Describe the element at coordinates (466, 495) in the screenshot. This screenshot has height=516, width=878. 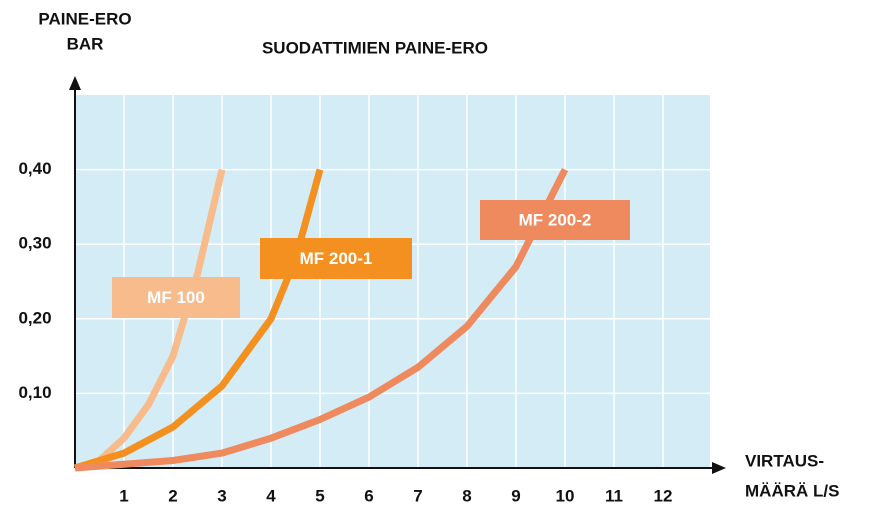
I see `x-tick-label: 8` at that location.